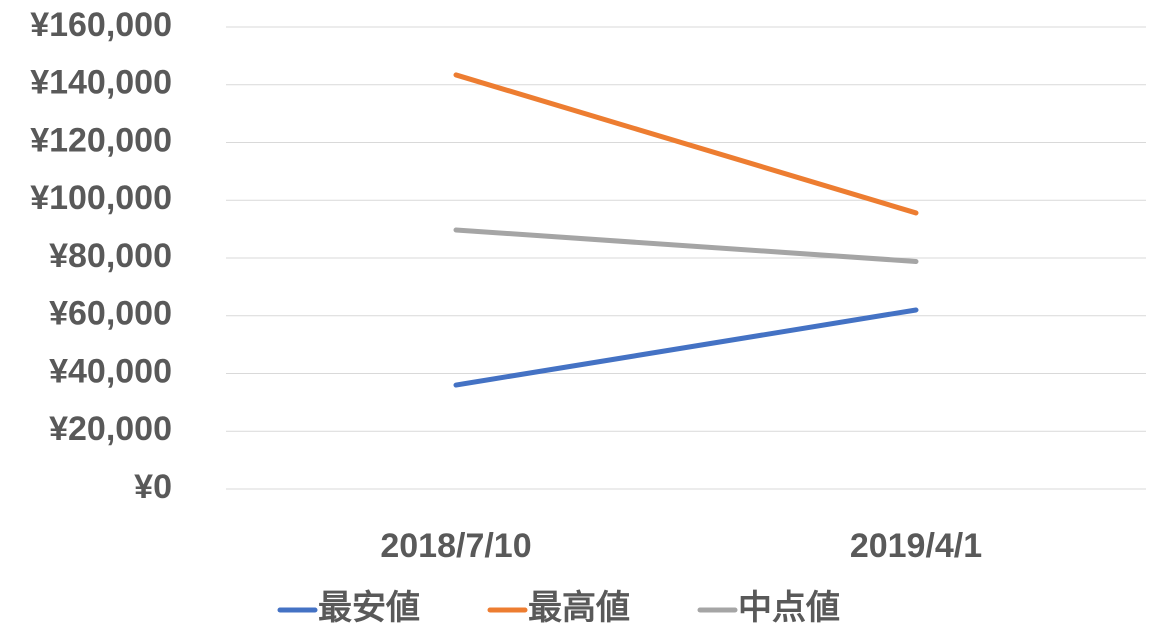  I want to click on y-tick-label: ¥160,000, so click(101, 25).